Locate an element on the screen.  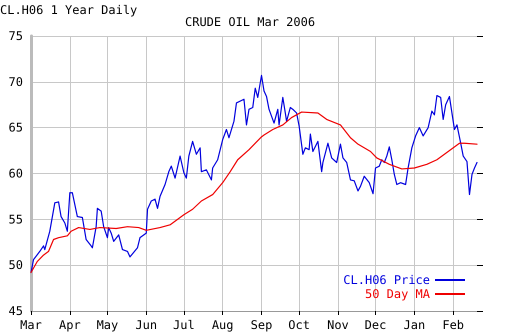
x-tick-label: Mar is located at coordinates (31, 325).